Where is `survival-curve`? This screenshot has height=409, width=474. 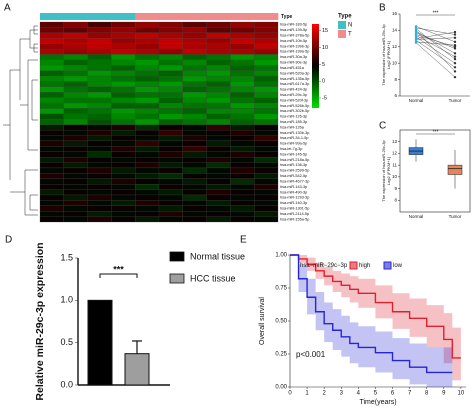 survival-curve is located at coordinates (371, 314).